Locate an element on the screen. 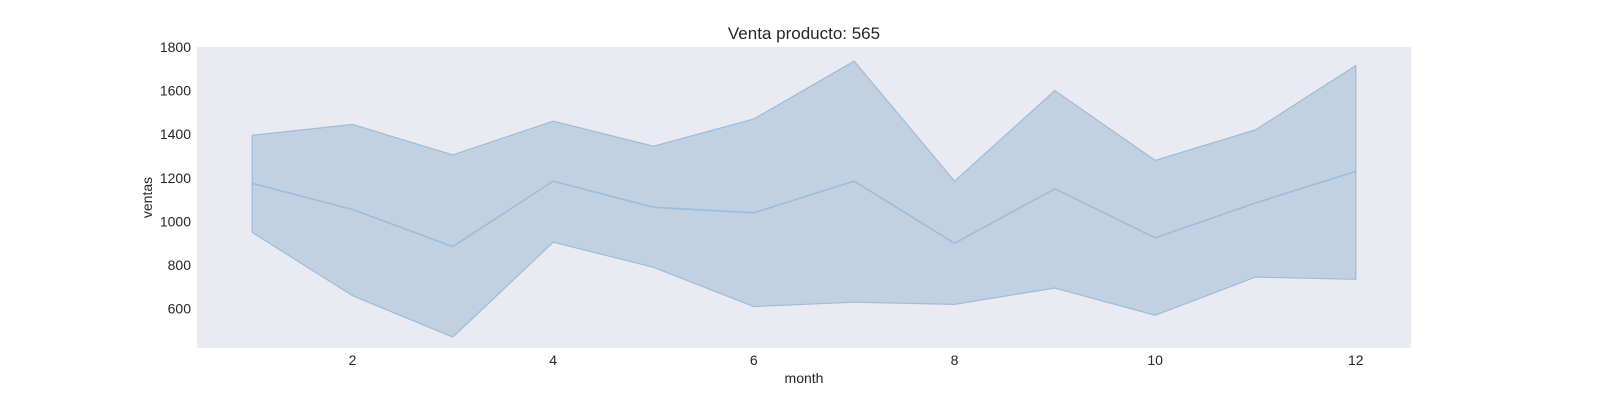 The width and height of the screenshot is (1600, 400). line-layer is located at coordinates (804, 209).